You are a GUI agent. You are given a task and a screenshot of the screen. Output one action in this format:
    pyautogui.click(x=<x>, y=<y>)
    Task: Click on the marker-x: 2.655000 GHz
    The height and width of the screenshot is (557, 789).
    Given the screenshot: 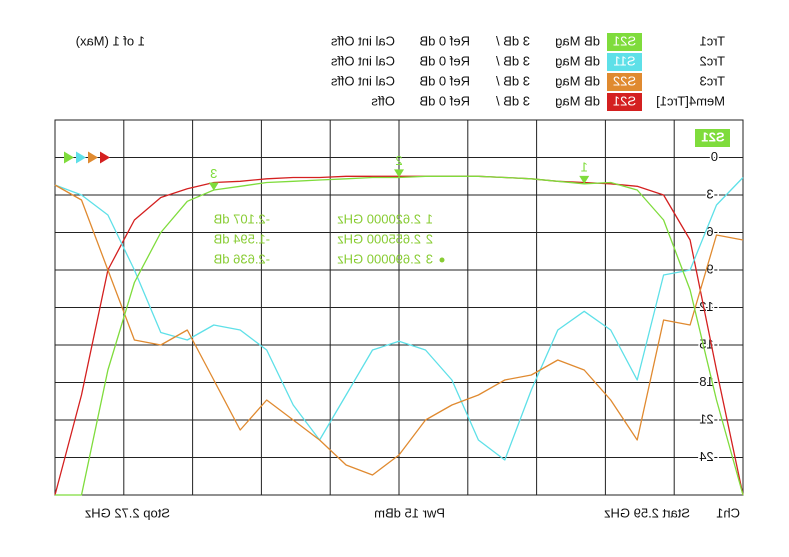 What is the action you would take?
    pyautogui.click(x=379, y=238)
    